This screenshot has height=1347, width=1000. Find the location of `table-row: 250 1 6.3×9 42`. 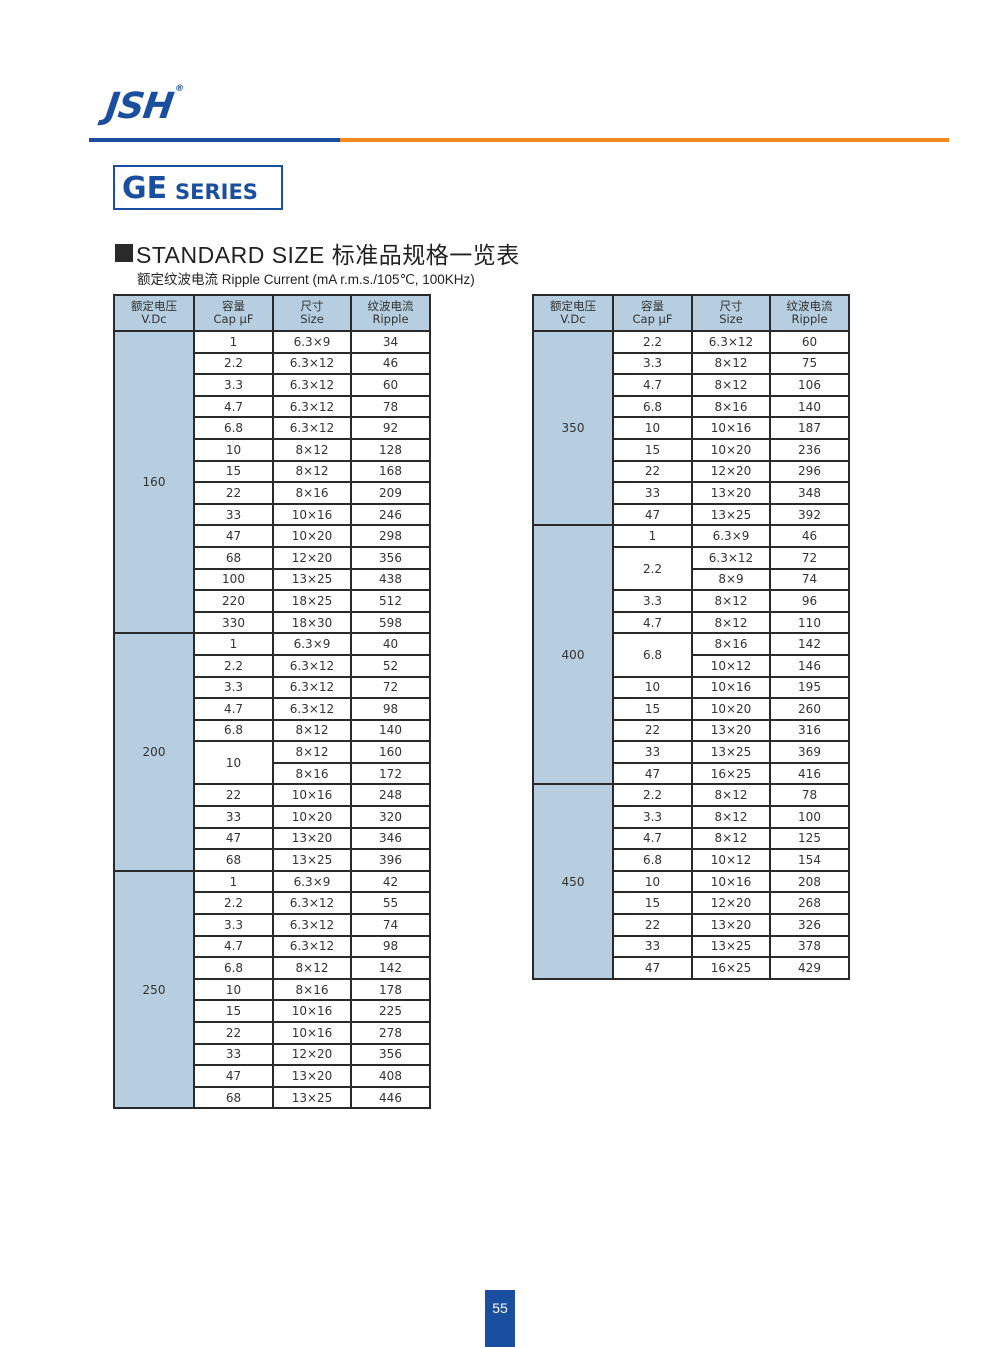

table-row: 250 1 6.3×9 42 is located at coordinates (272, 989).